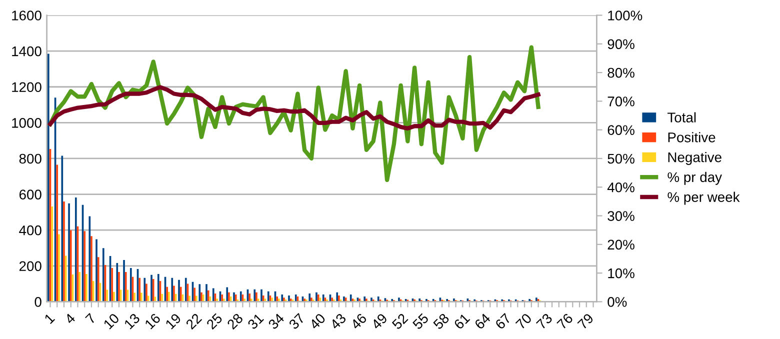 This screenshot has width=780, height=339. I want to click on y-tick-label: 1400, so click(27, 51).